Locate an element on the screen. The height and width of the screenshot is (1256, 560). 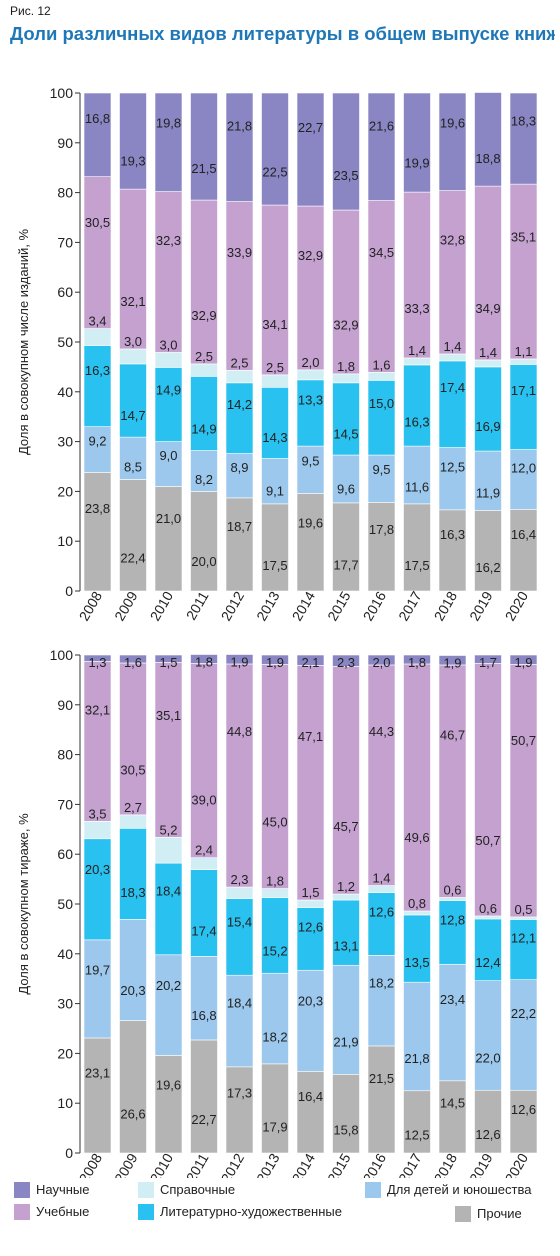
data-label: 17,4 is located at coordinates (203, 930).